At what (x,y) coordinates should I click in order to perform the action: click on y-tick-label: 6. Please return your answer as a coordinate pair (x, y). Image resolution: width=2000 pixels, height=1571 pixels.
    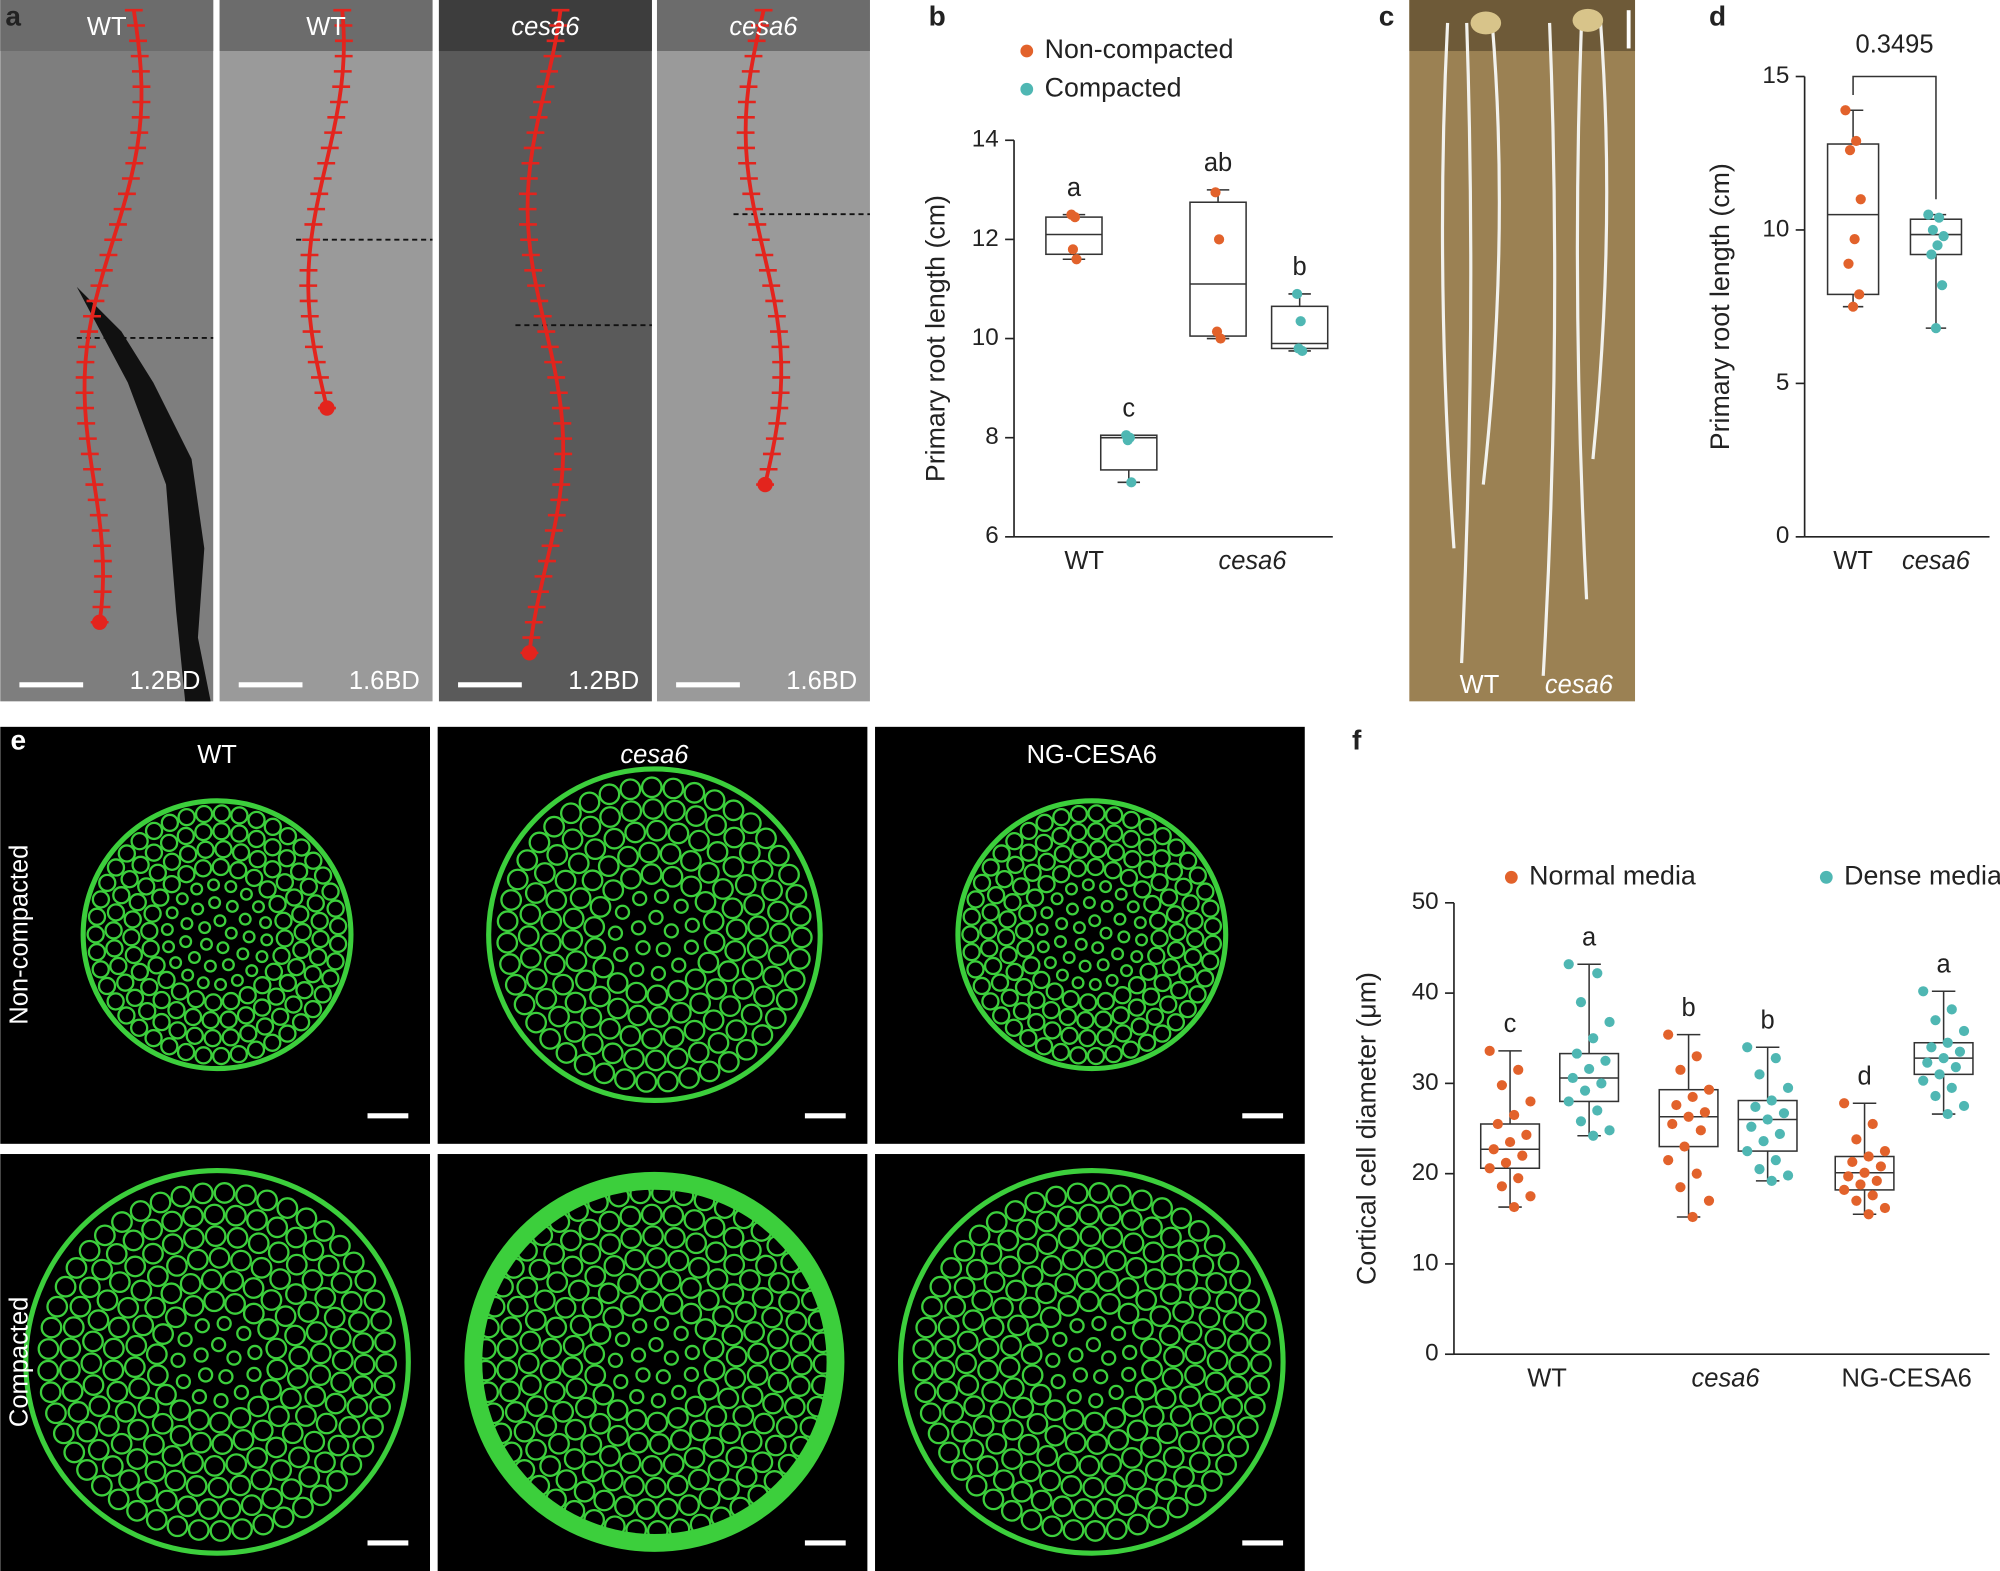
    Looking at the image, I should click on (991, 535).